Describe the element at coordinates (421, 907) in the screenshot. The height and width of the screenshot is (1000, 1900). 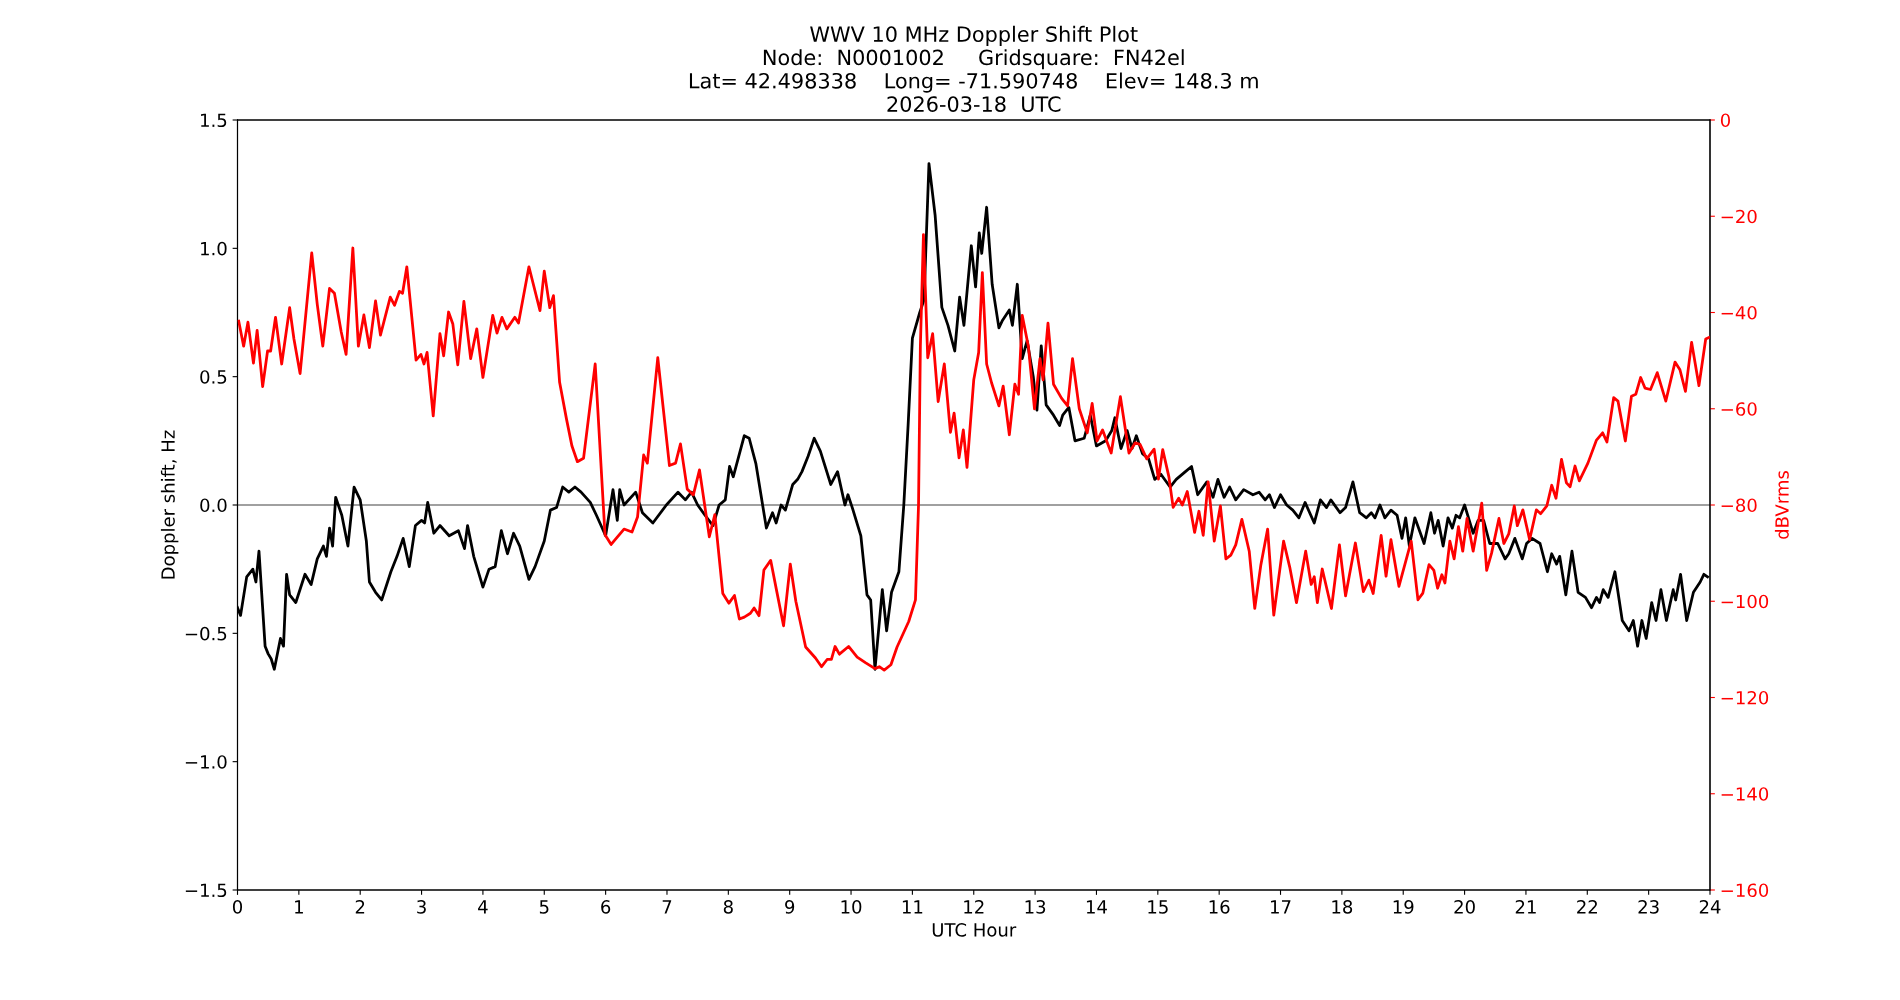
I see `x-tick-label: 3` at that location.